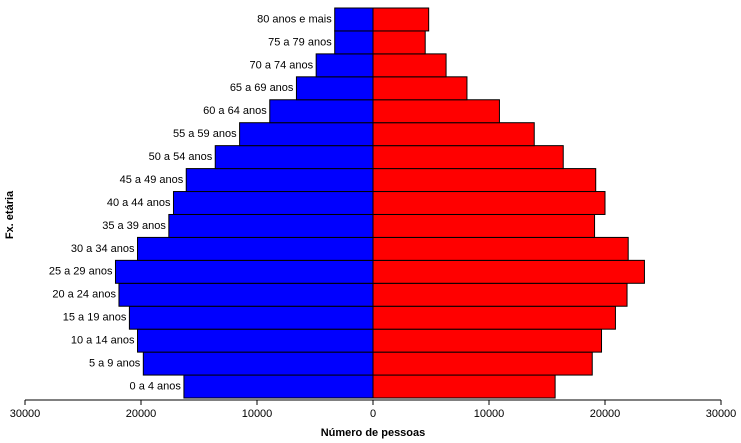 The image size is (741, 443). I want to click on y-tick-label: 45 a 49 anos, so click(152, 180).